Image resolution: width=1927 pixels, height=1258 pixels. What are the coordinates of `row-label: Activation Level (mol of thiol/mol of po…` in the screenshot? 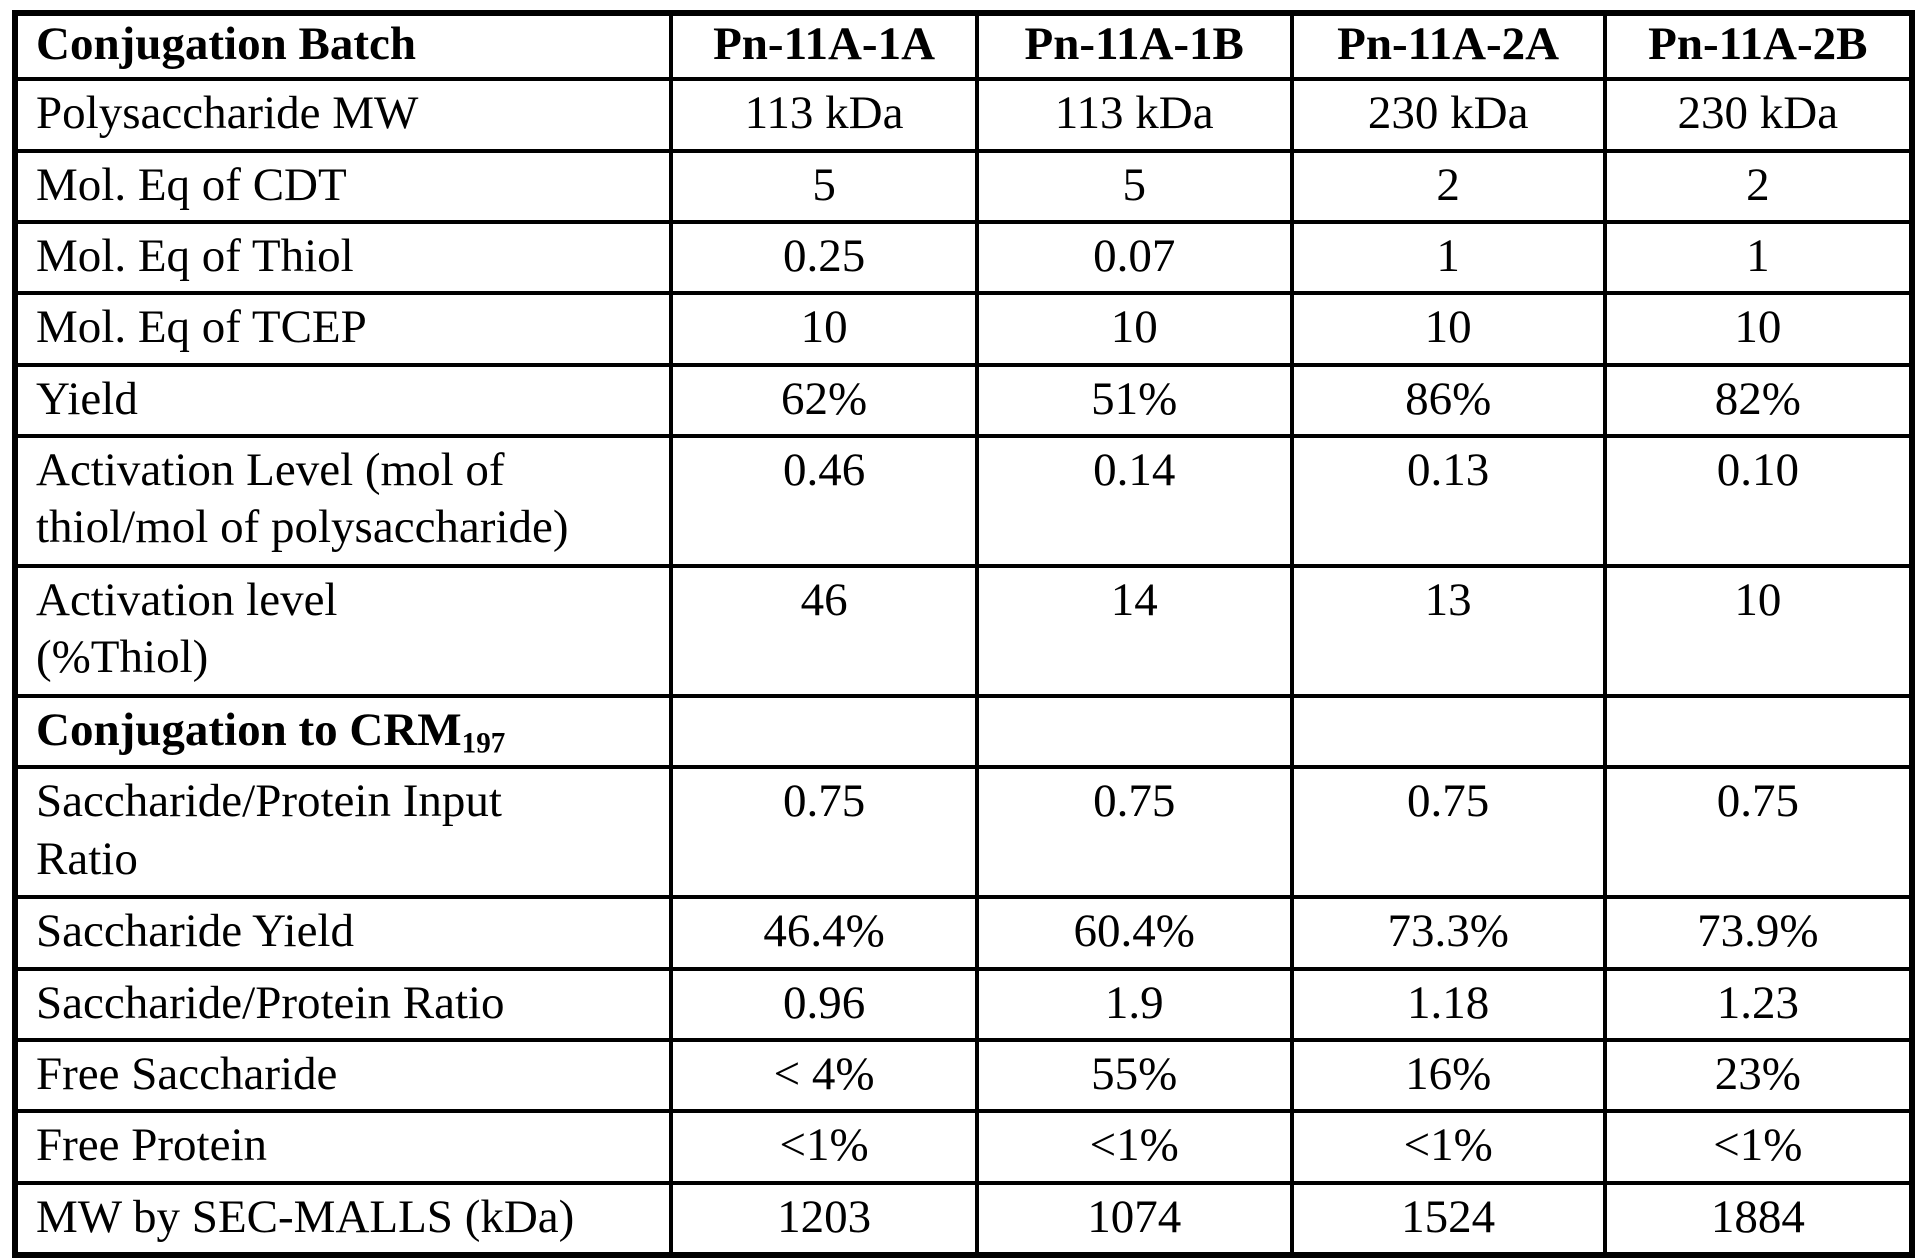 It's located at (343, 500).